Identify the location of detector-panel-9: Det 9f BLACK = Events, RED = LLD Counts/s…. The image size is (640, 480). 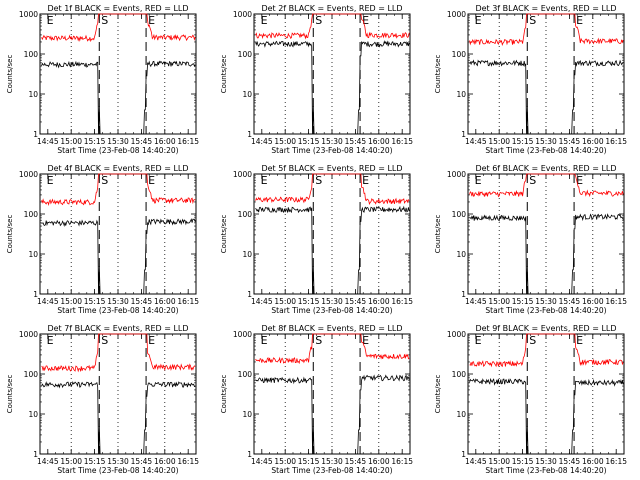
(530, 399).